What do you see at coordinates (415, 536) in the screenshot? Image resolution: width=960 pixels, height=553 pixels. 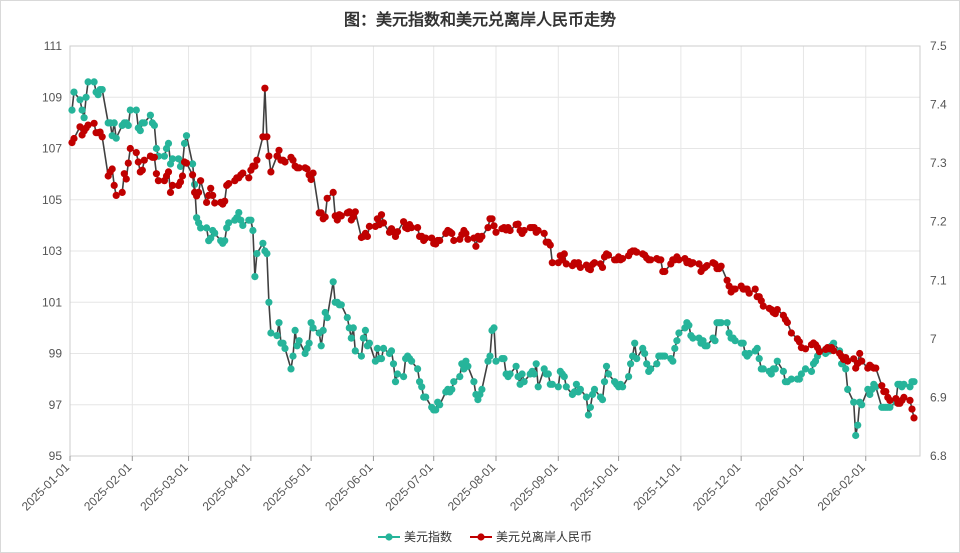 I see `legend-item-1: 美元指数` at bounding box center [415, 536].